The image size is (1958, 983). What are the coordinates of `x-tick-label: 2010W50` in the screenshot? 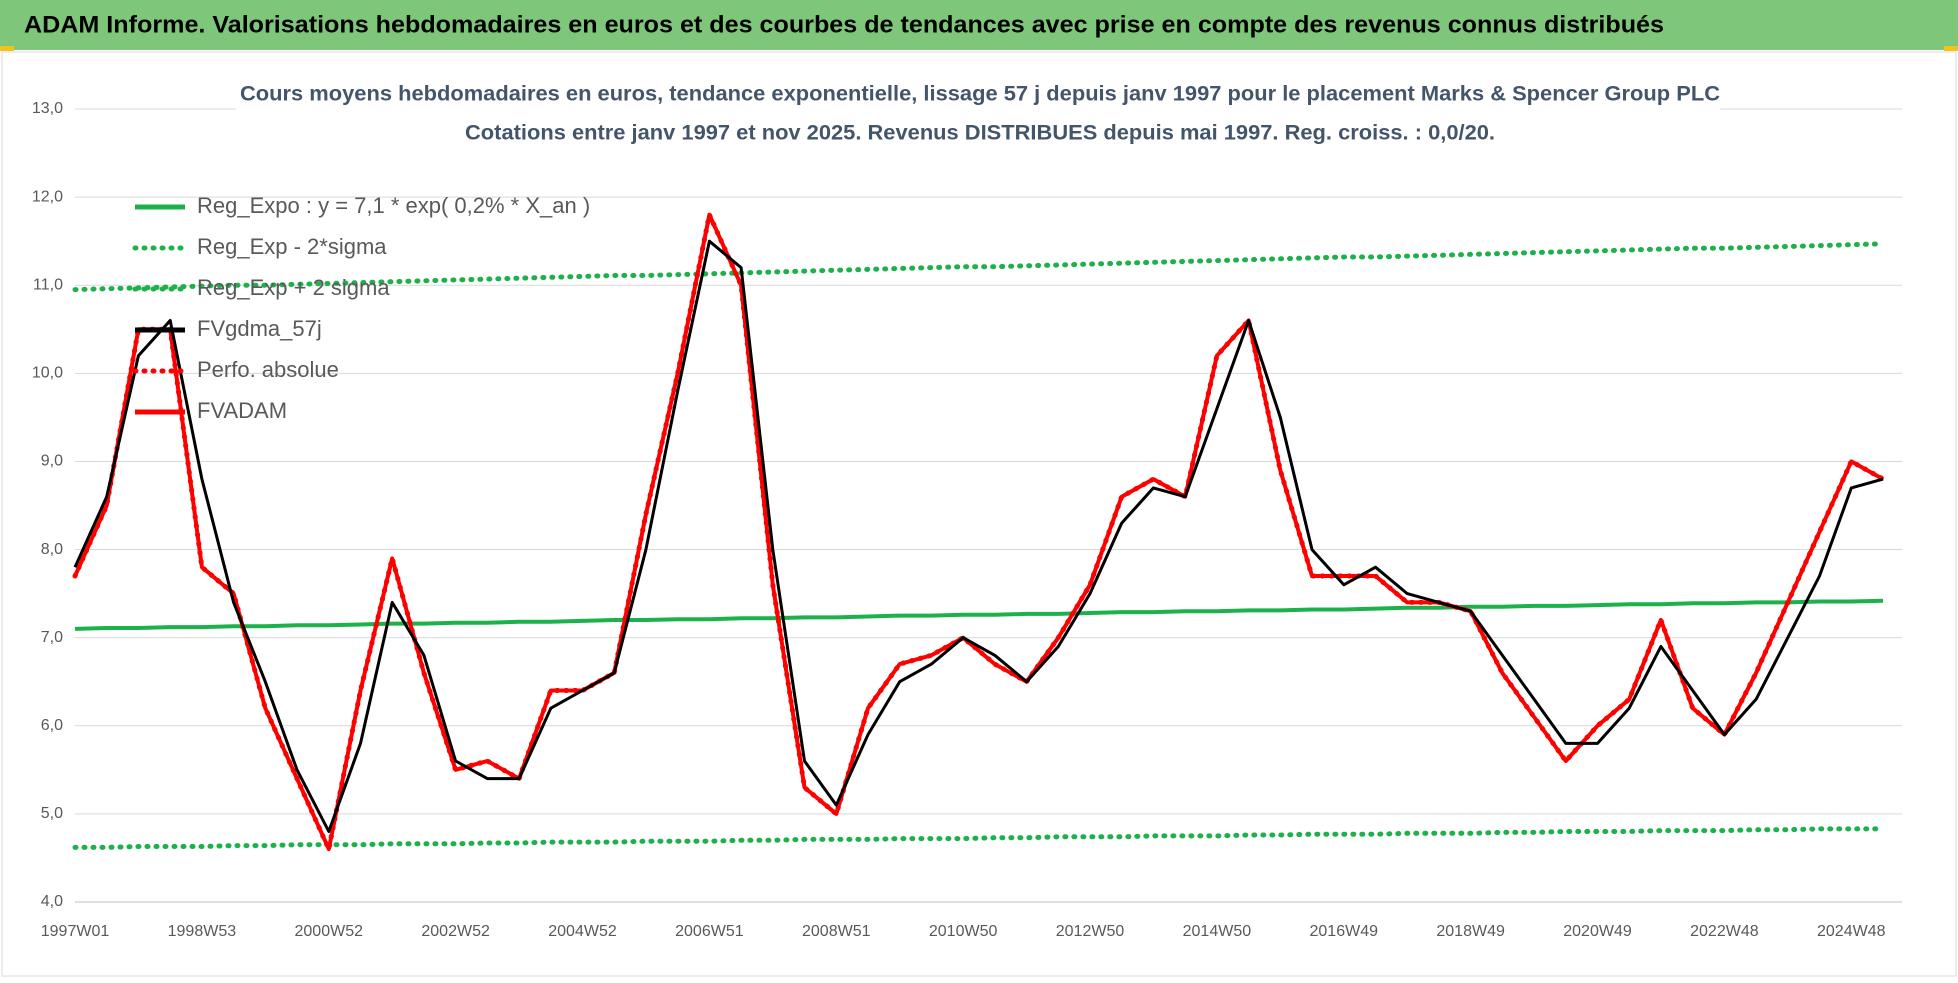 It's located at (963, 931).